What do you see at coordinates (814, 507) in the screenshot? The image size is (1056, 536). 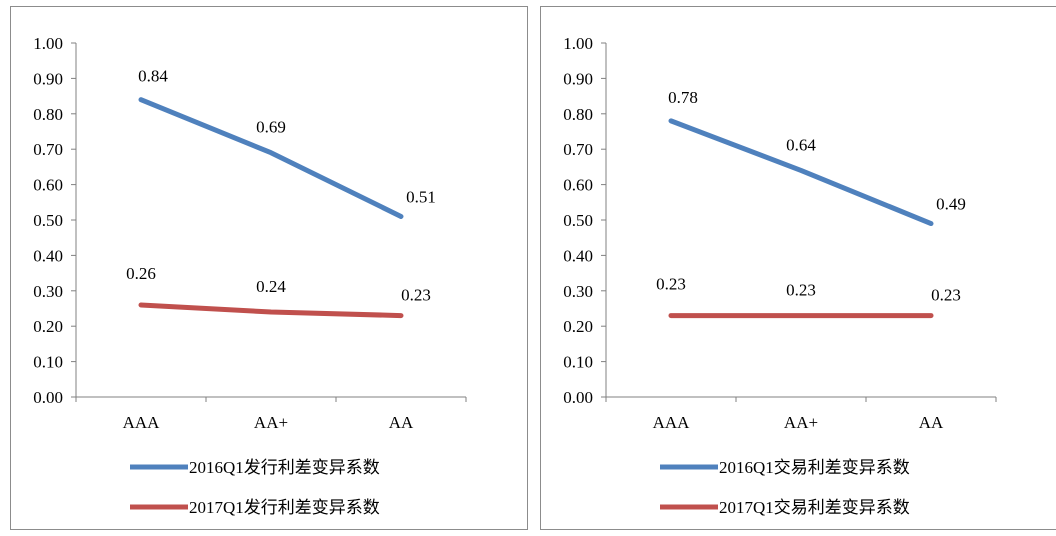 I see `legend-label-2: 2017Q1交易利差变异系数` at bounding box center [814, 507].